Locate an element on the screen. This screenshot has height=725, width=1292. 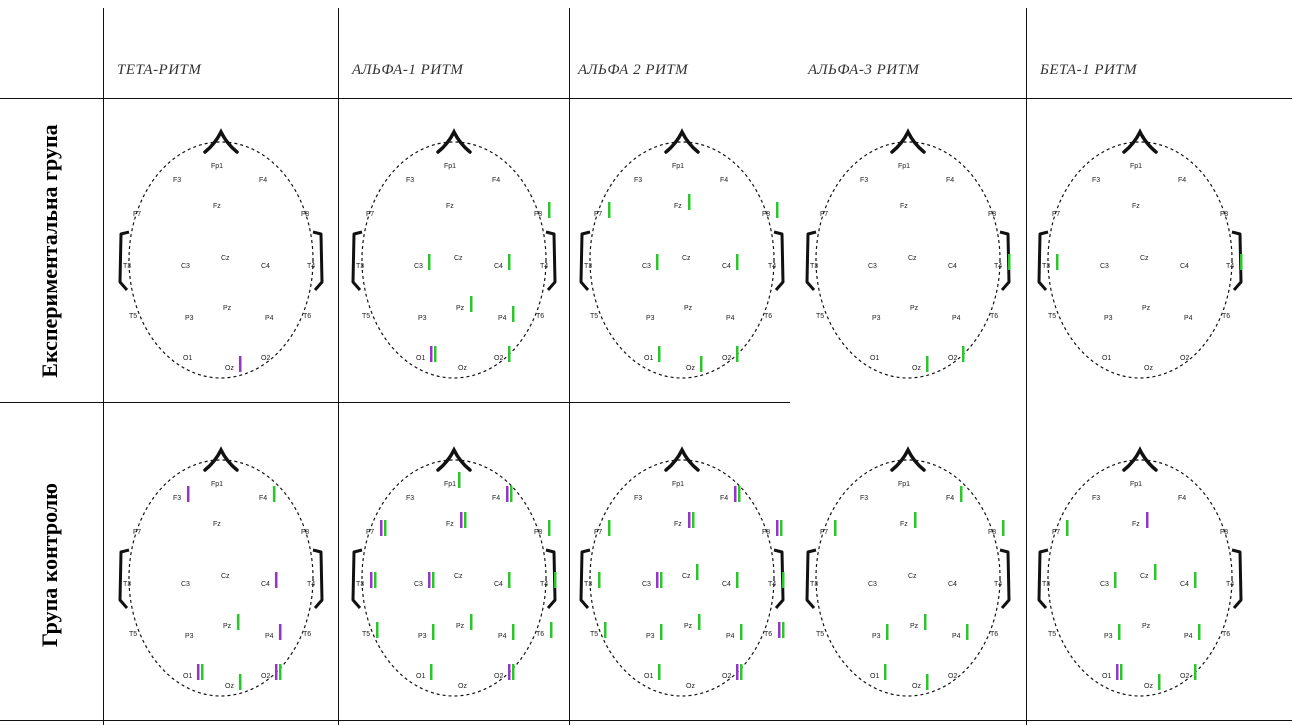
row-label-experimental: Експериментальна група is located at coordinates (49, 251).